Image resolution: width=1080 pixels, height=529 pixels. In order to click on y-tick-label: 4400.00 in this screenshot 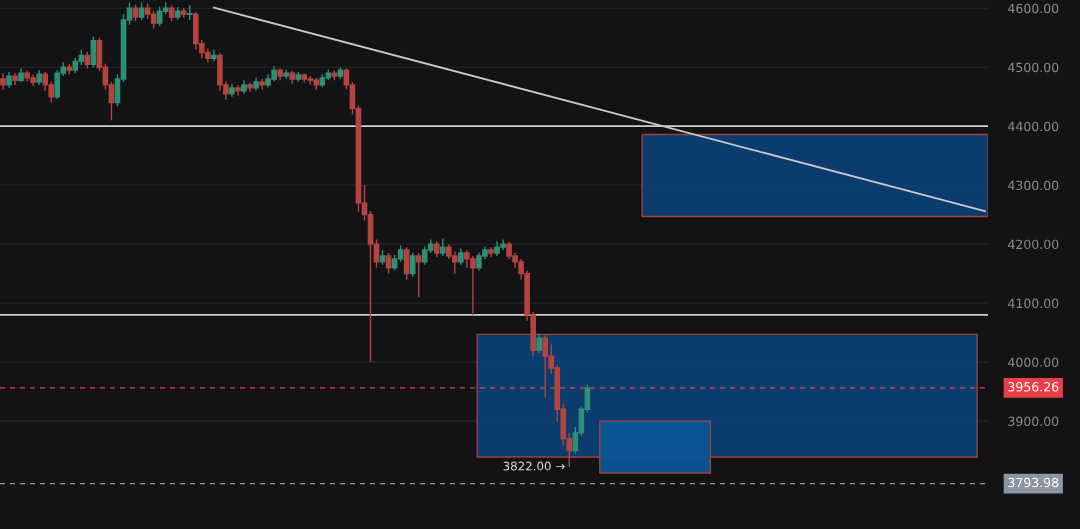, I will do `click(1033, 126)`.